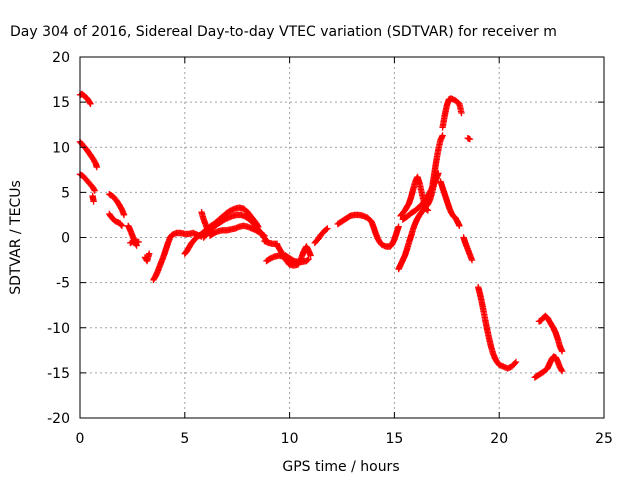 The height and width of the screenshot is (480, 640). What do you see at coordinates (604, 439) in the screenshot?
I see `x-tick-label: 25` at bounding box center [604, 439].